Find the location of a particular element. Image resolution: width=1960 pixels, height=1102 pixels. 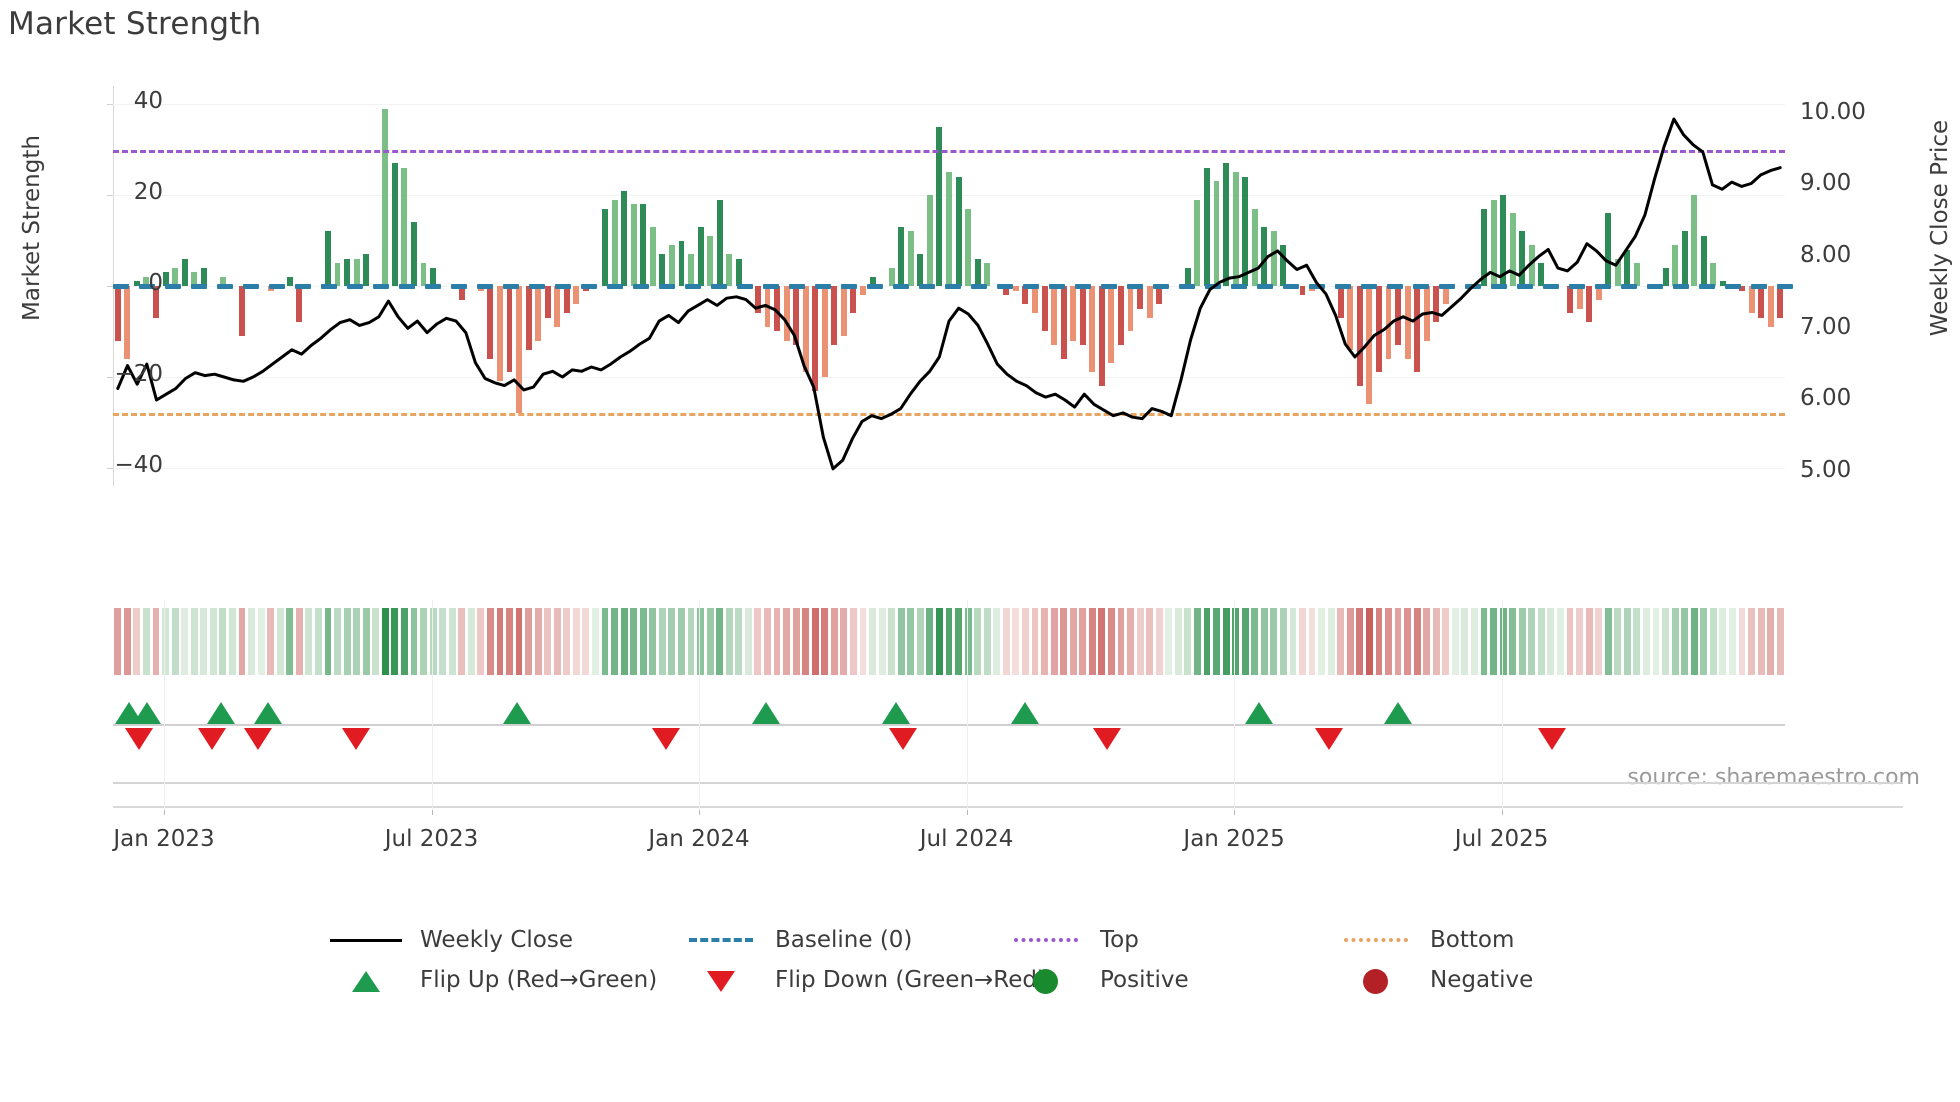

legend-item-flip-up: Flip Up (Red→Green) is located at coordinates (493, 980).